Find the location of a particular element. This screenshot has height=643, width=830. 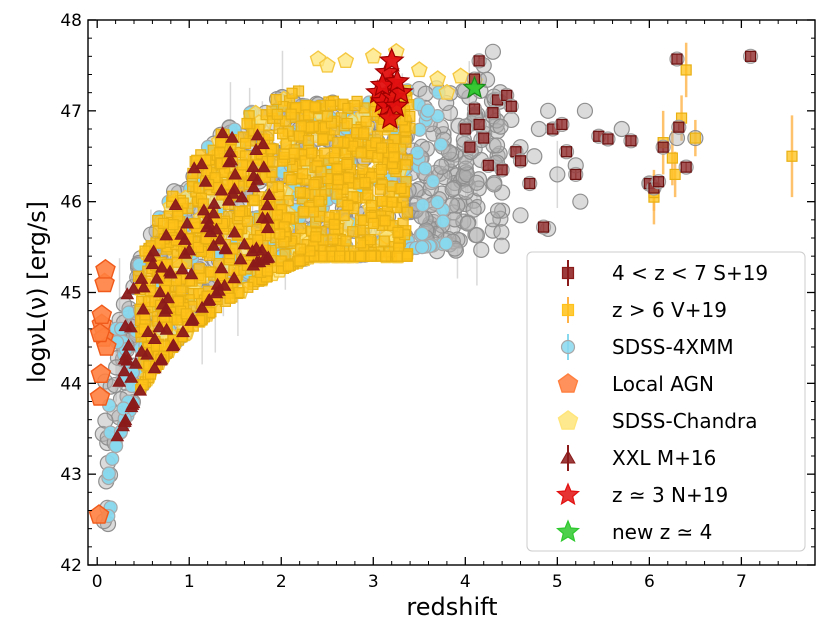

legend-label-n19: z ≃ 3 N+19 is located at coordinates (670, 495).